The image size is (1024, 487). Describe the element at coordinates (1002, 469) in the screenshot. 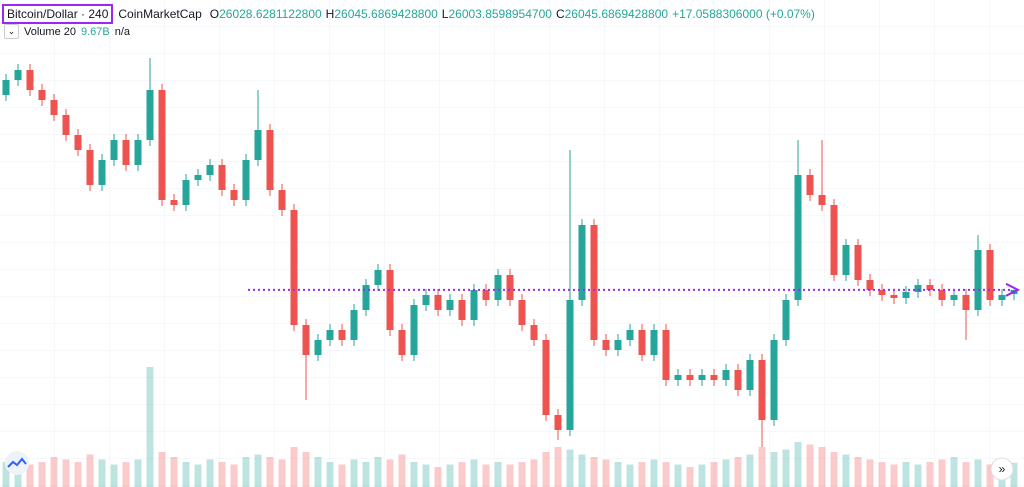

I see `scroll-button: »` at that location.